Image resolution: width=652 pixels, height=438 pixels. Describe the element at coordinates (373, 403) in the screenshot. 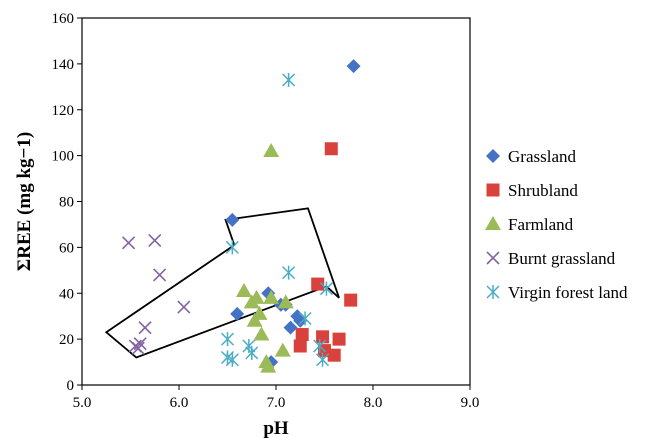

I see `x-tick-label: 8.0` at that location.